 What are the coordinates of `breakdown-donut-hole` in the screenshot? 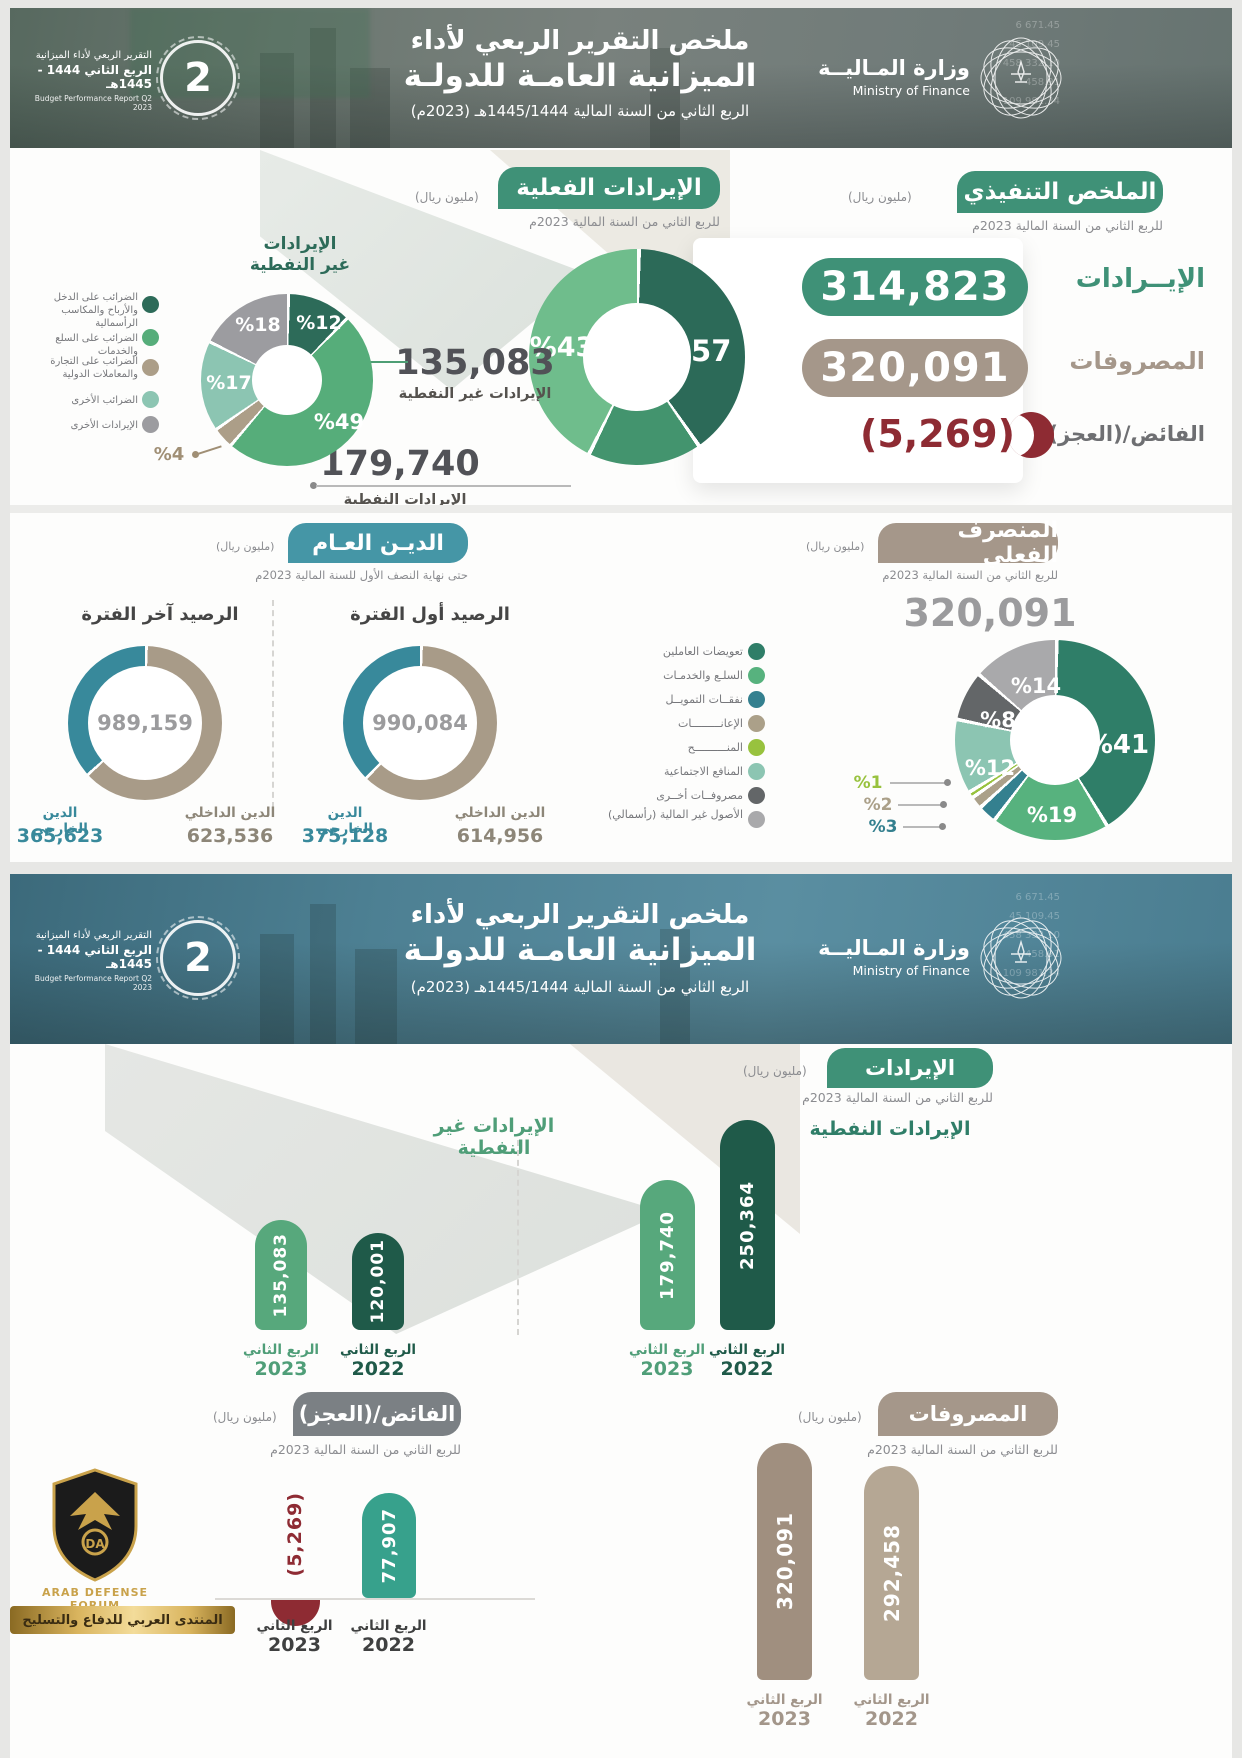 It's located at (287, 380).